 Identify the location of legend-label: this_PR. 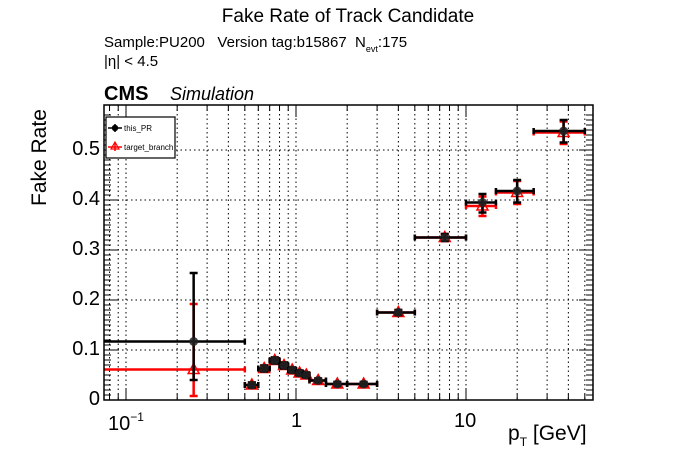
(138, 128).